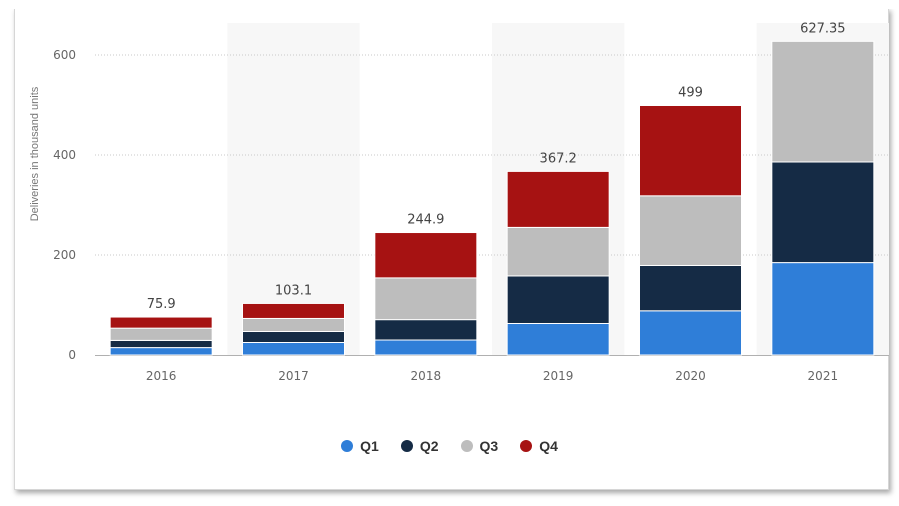 Image resolution: width=899 pixels, height=506 pixels. What do you see at coordinates (449, 446) in the screenshot?
I see `chart-legend: Q1 Q2 Q3 Q4` at bounding box center [449, 446].